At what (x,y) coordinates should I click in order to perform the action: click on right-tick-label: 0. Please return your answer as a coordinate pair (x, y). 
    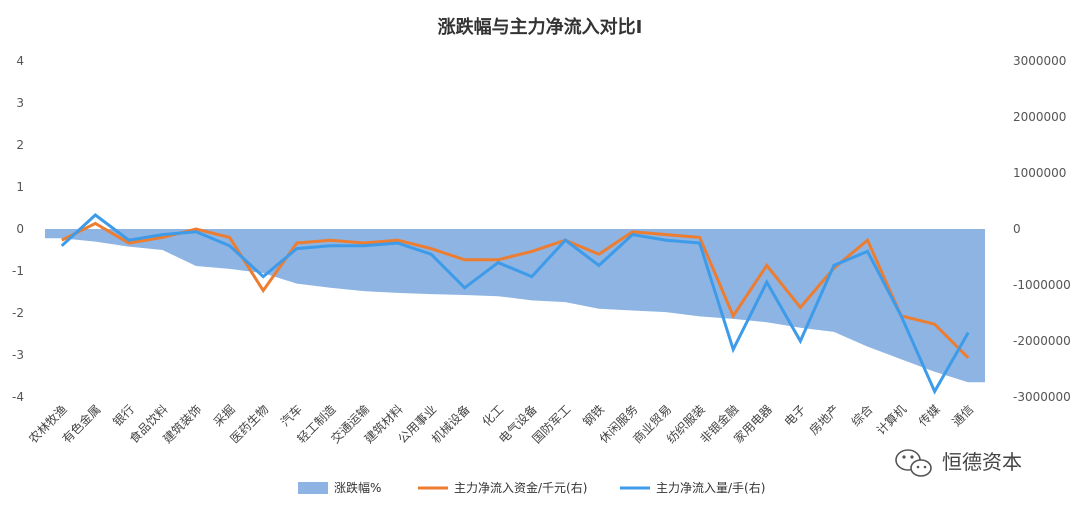
    Looking at the image, I should click on (1017, 229).